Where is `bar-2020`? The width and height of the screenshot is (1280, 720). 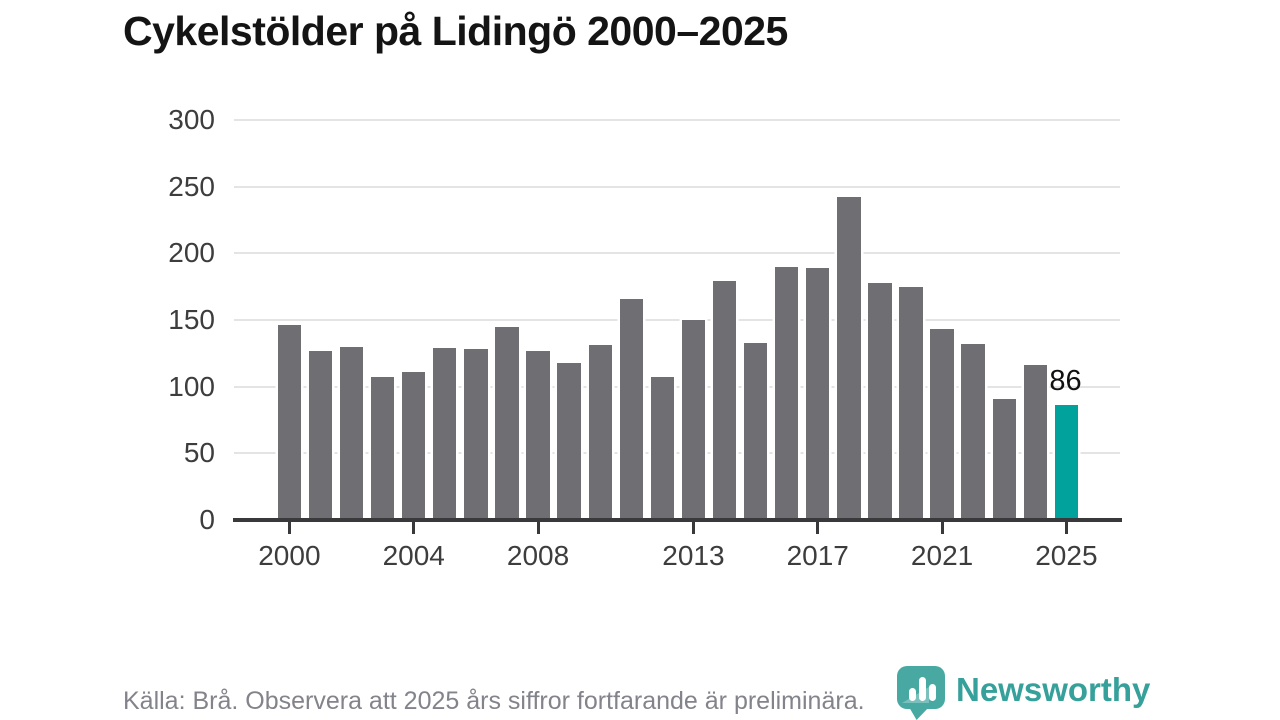
bar-2020 is located at coordinates (911, 403).